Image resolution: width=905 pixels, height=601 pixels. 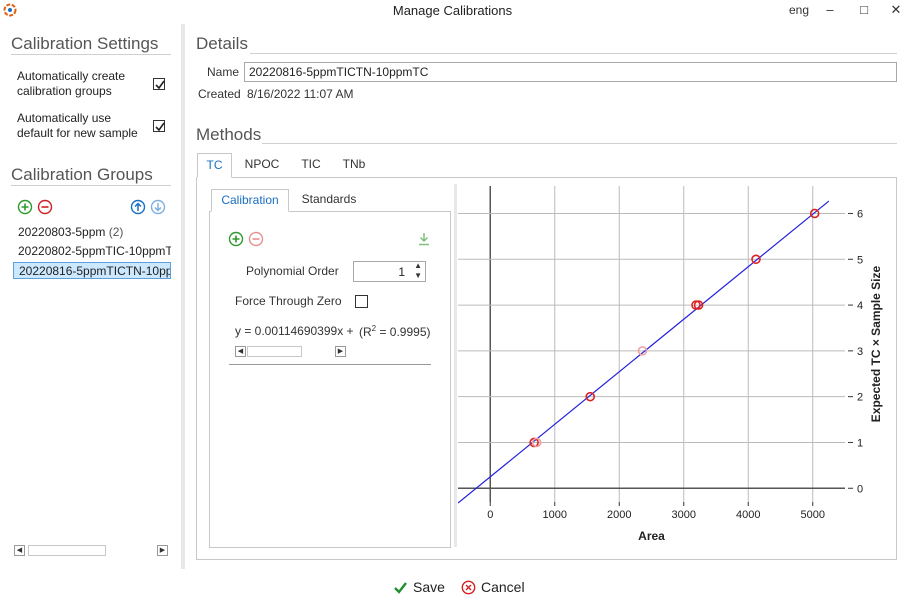 I want to click on auto-create-checkbox, so click(x=159, y=84).